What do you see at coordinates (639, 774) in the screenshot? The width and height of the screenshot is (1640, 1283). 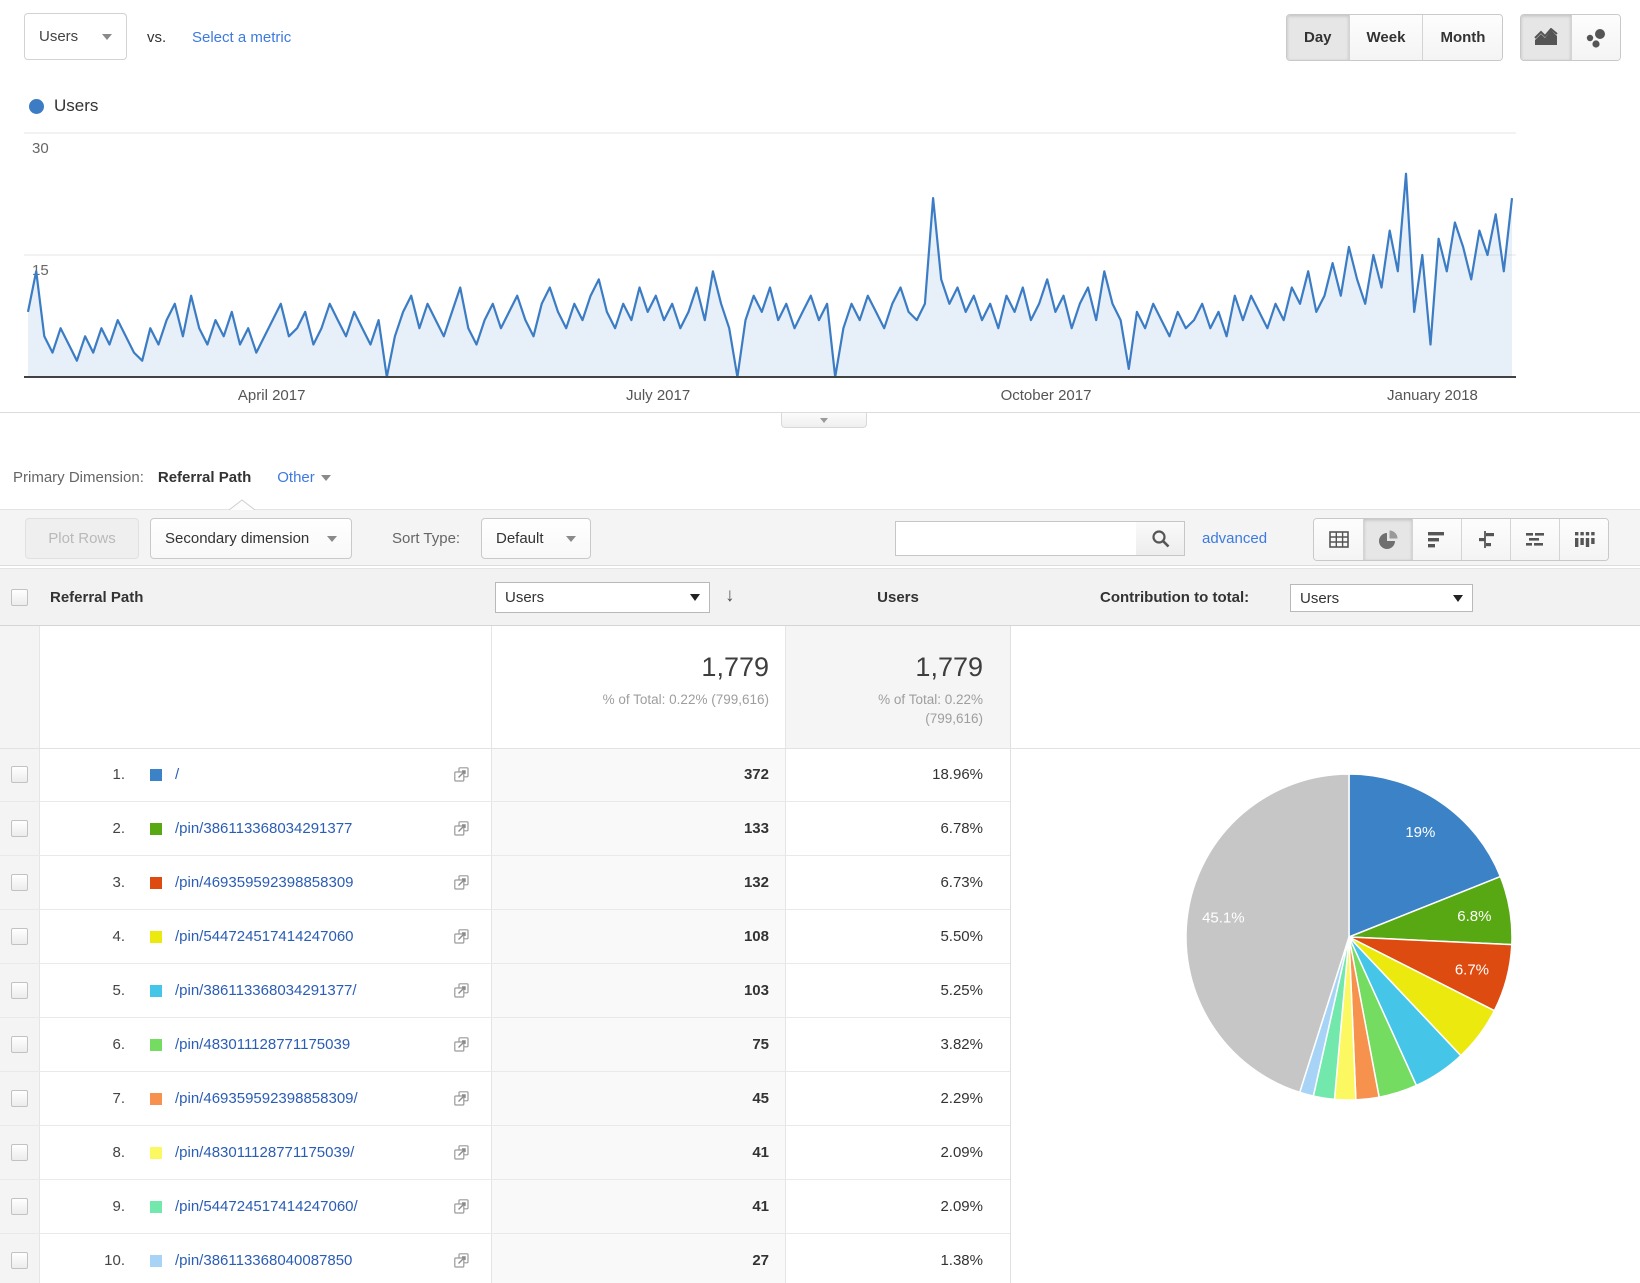 I see `row-users-value: 372` at bounding box center [639, 774].